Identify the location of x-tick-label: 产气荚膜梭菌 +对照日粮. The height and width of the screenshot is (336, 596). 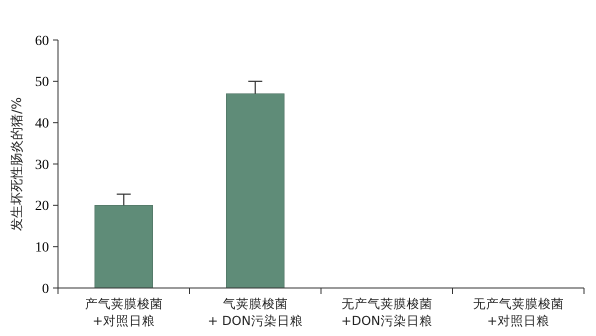
(123, 312).